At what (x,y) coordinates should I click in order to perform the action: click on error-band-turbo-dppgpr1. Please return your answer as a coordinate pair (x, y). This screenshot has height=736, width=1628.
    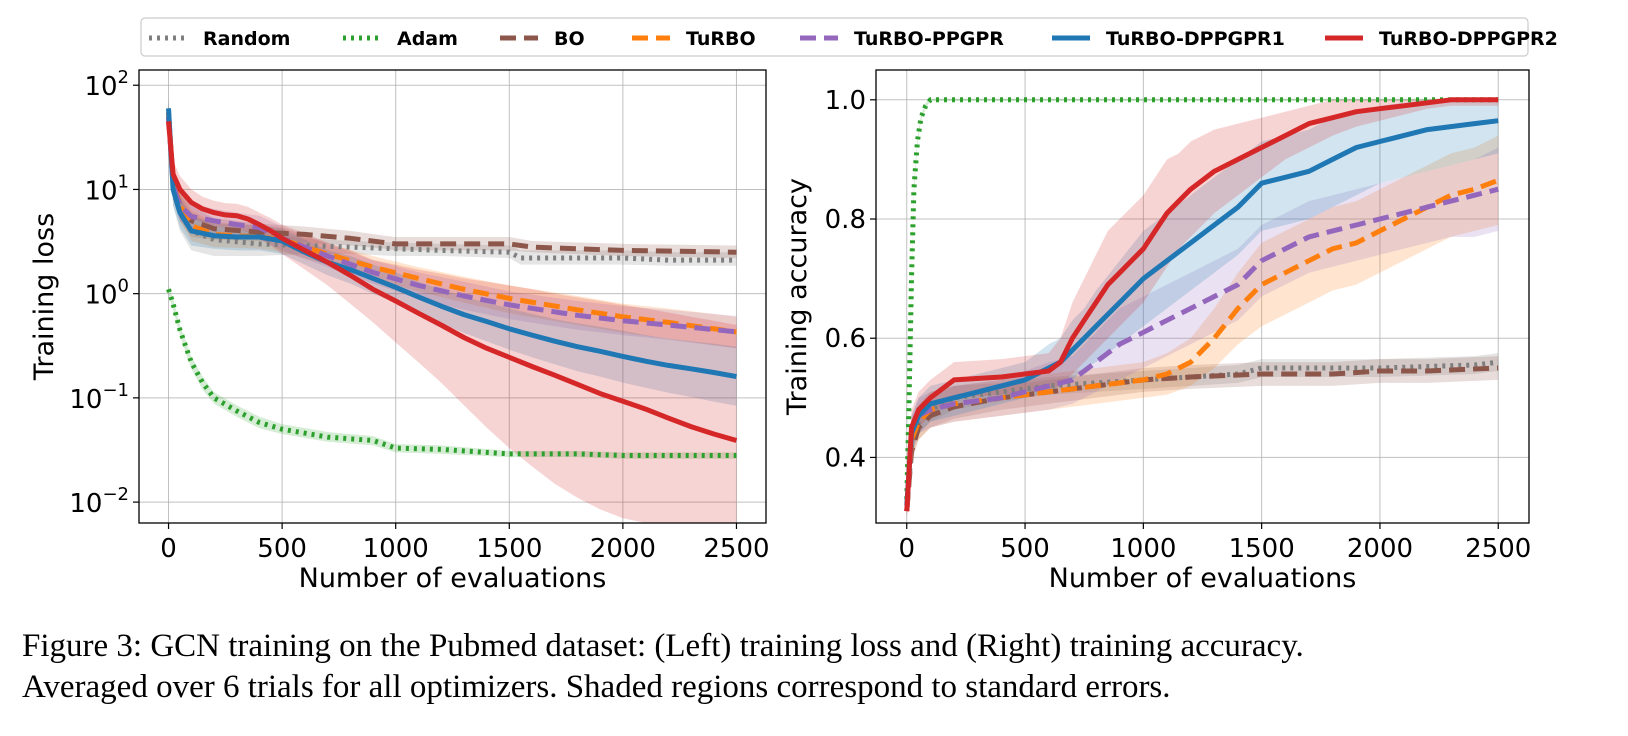
    Looking at the image, I should click on (452, 251).